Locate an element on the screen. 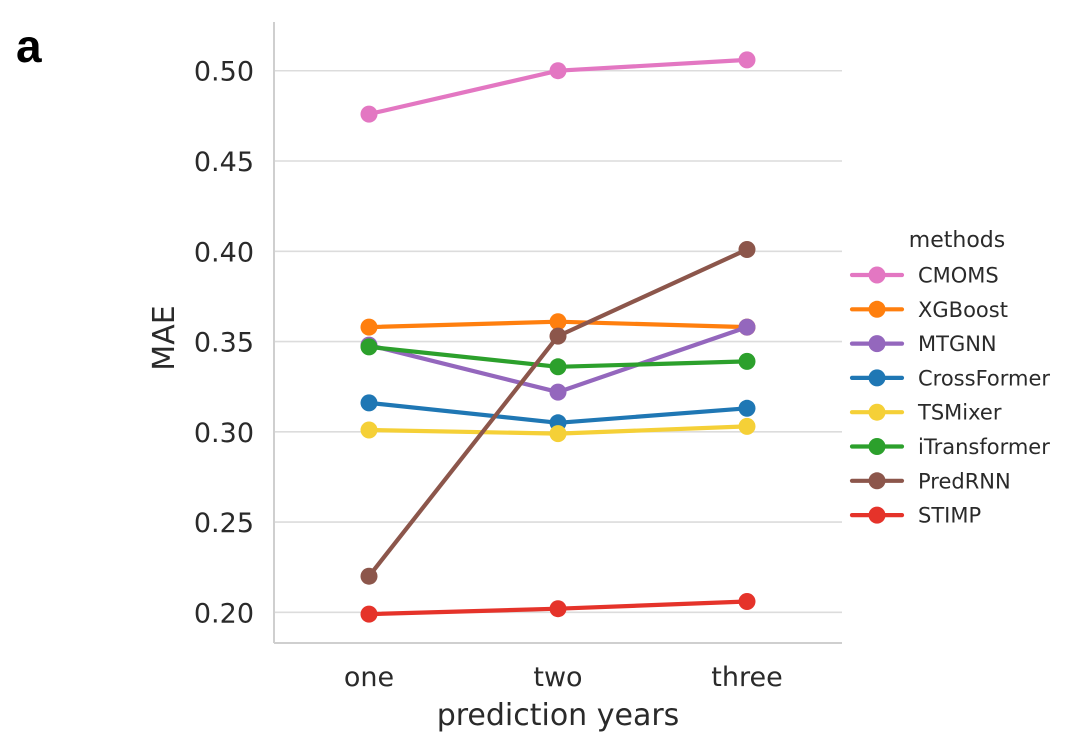  legend-label-crossformer: CrossFormer is located at coordinates (984, 378).